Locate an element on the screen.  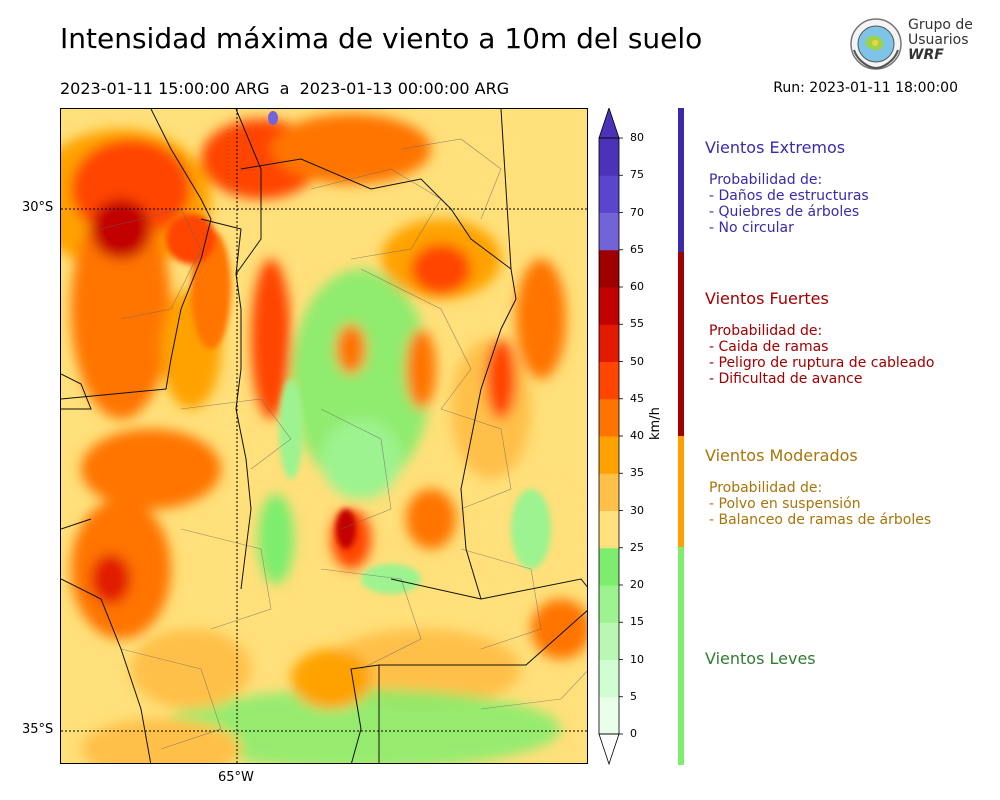
colorbar-tick-label: 0 is located at coordinates (633, 733).